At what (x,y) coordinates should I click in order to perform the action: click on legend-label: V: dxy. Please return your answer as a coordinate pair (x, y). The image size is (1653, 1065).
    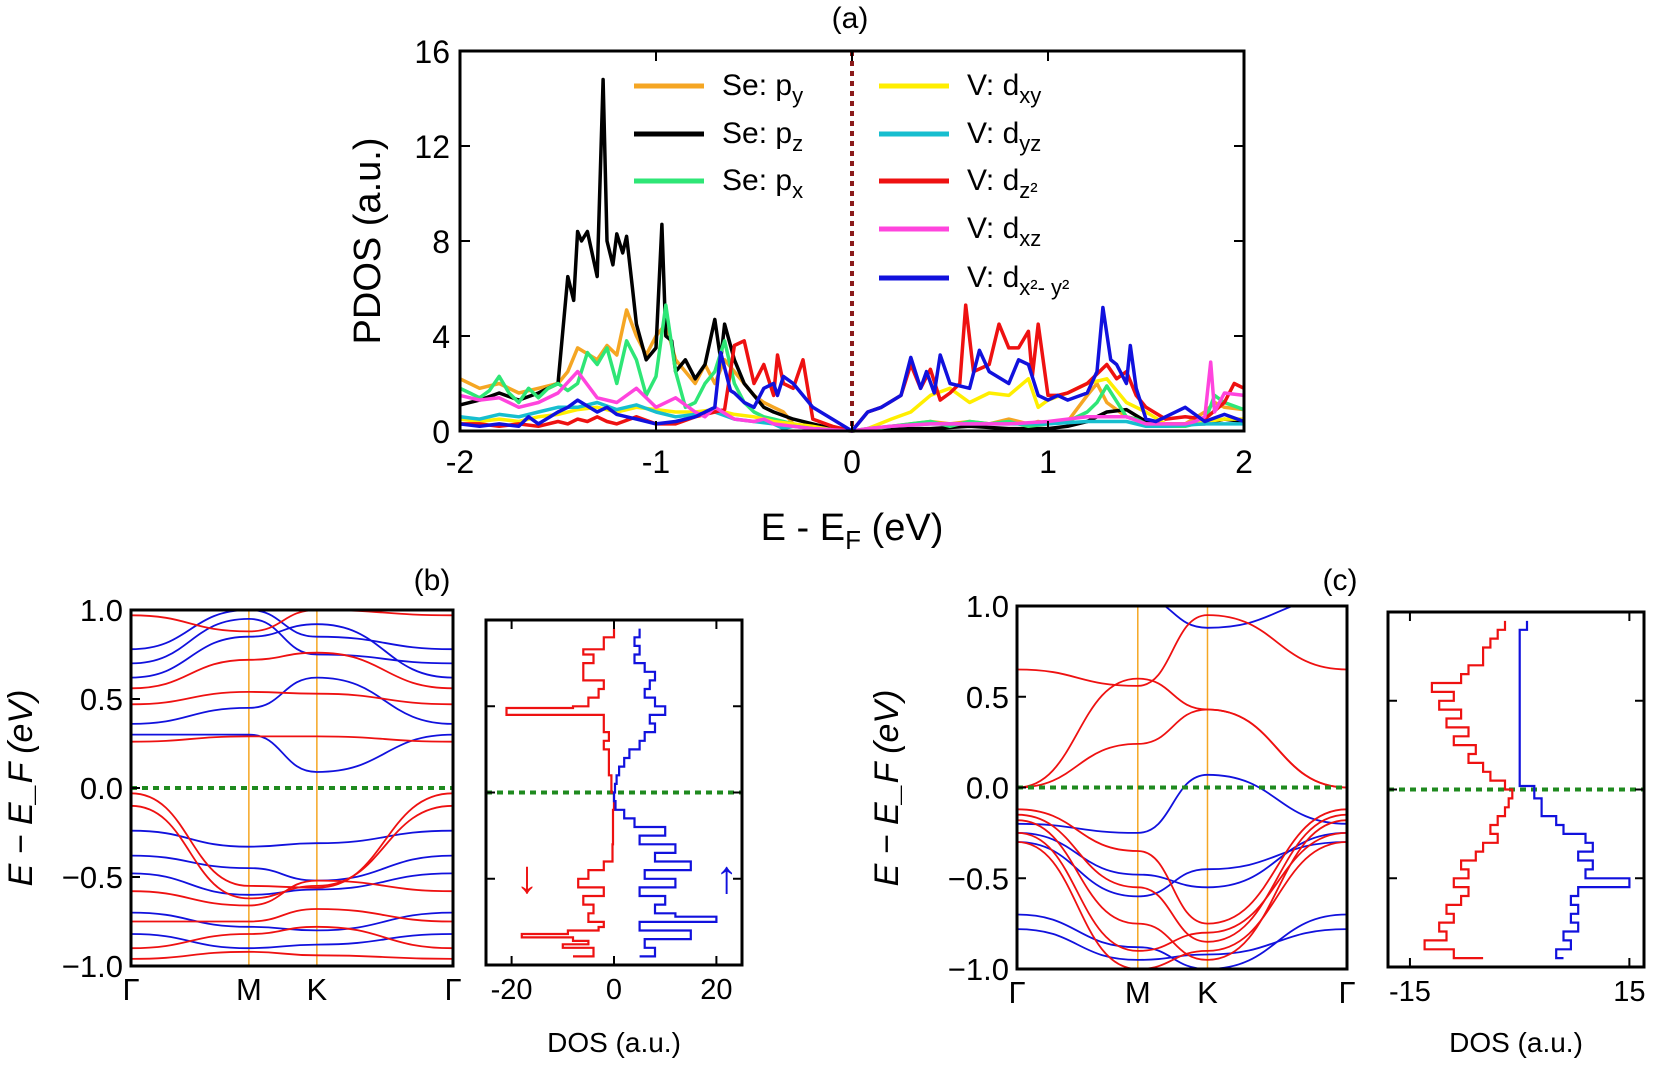
    Looking at the image, I should click on (1004, 88).